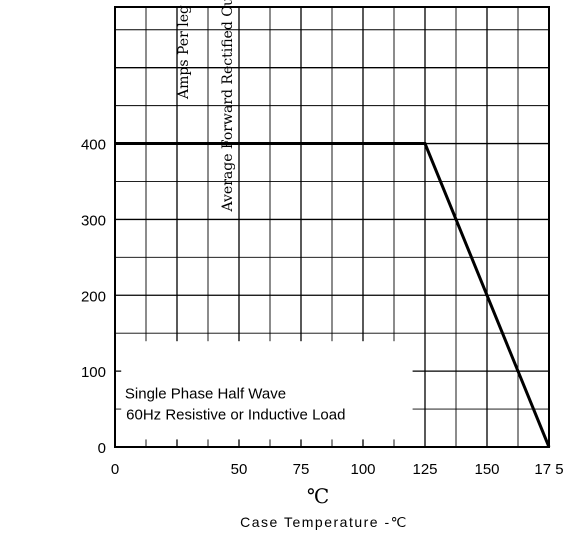  Describe the element at coordinates (93, 296) in the screenshot. I see `y-tick-label: 200` at that location.